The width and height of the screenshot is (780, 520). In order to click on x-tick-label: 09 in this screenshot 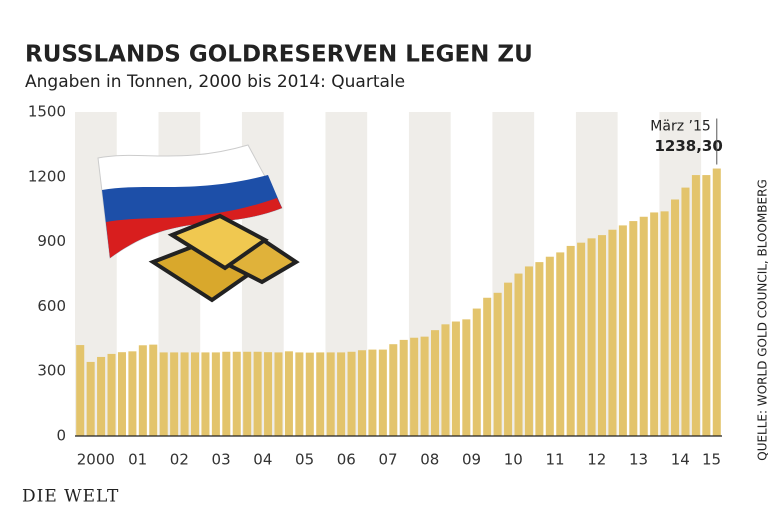, I will do `click(471, 460)`.